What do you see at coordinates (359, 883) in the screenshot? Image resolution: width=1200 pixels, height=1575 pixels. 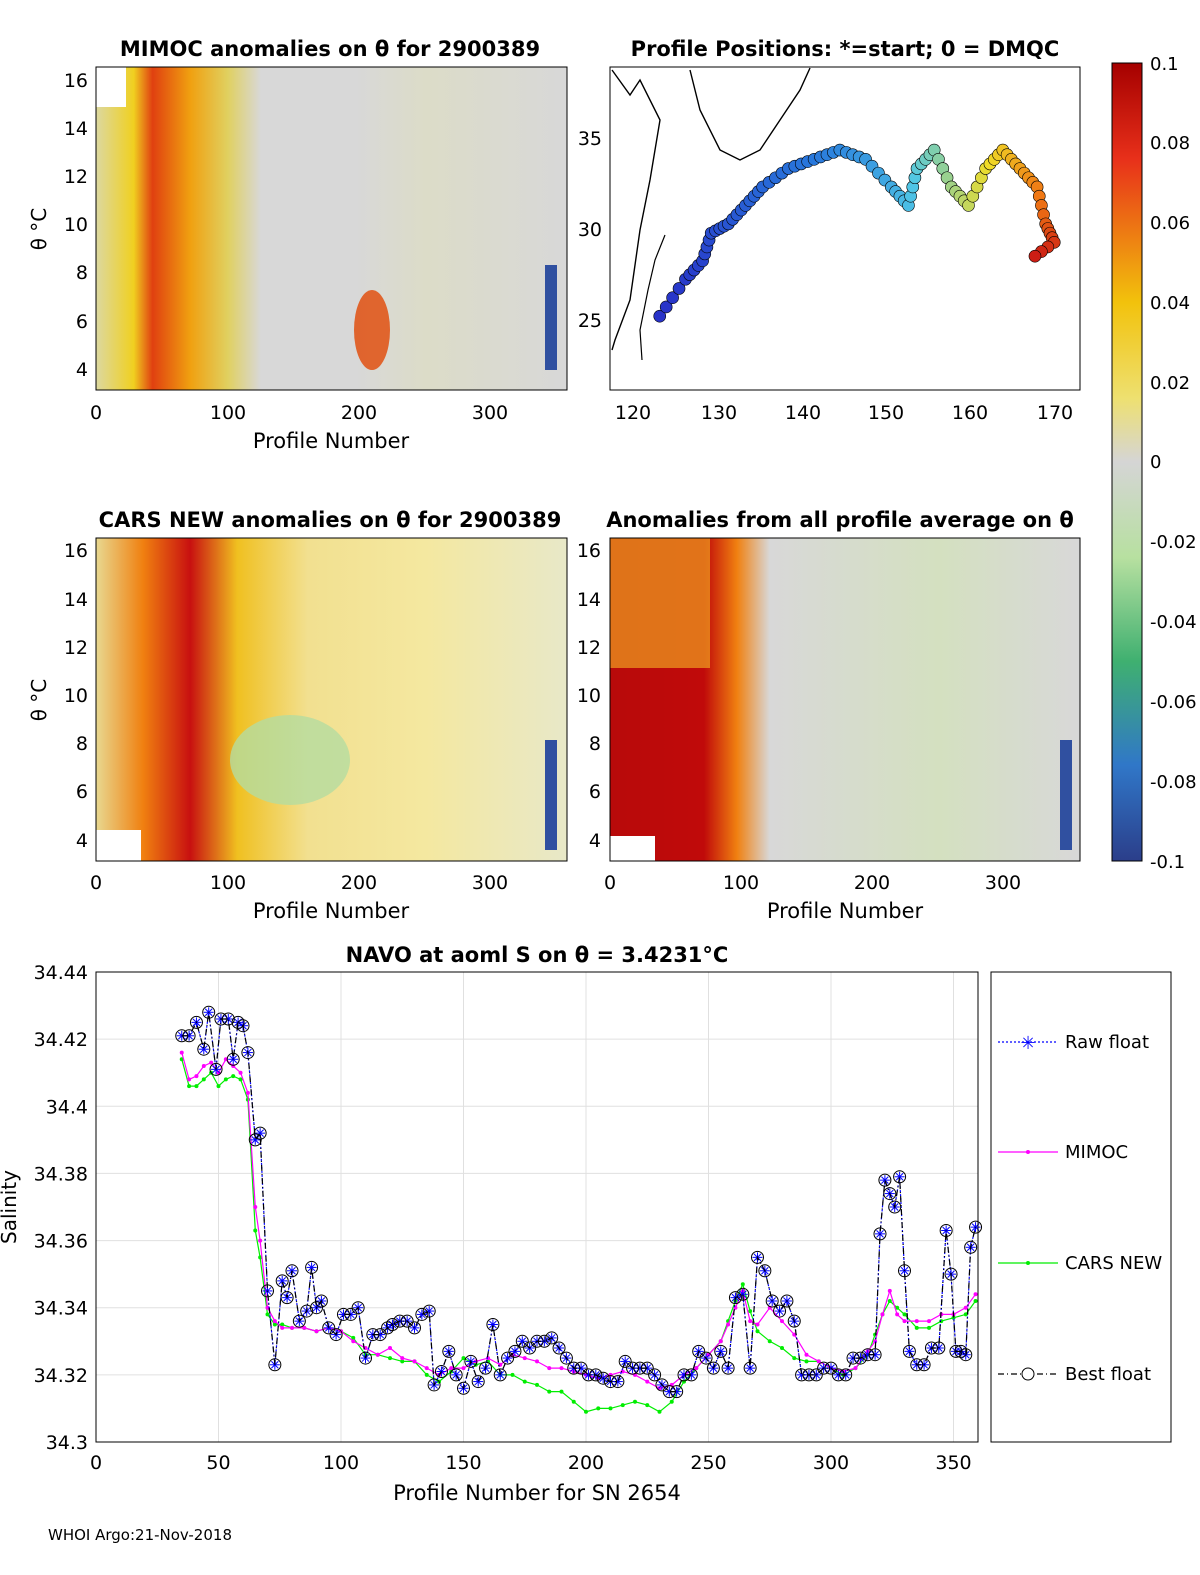 I see `xtick: 200` at bounding box center [359, 883].